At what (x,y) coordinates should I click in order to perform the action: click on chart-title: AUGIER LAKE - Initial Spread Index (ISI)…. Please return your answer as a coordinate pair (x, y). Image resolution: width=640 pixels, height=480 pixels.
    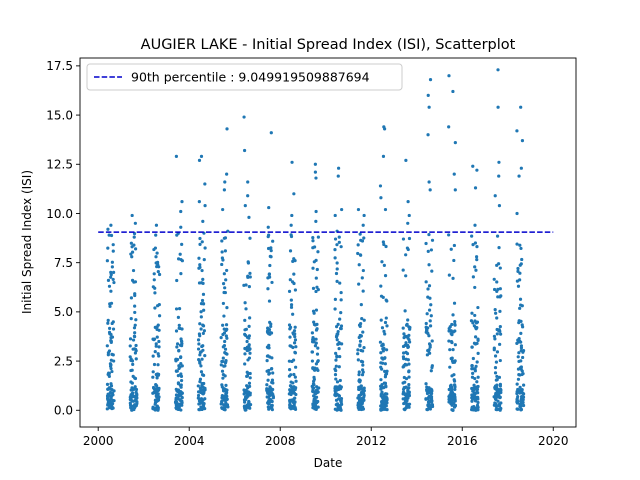
    Looking at the image, I should click on (328, 45).